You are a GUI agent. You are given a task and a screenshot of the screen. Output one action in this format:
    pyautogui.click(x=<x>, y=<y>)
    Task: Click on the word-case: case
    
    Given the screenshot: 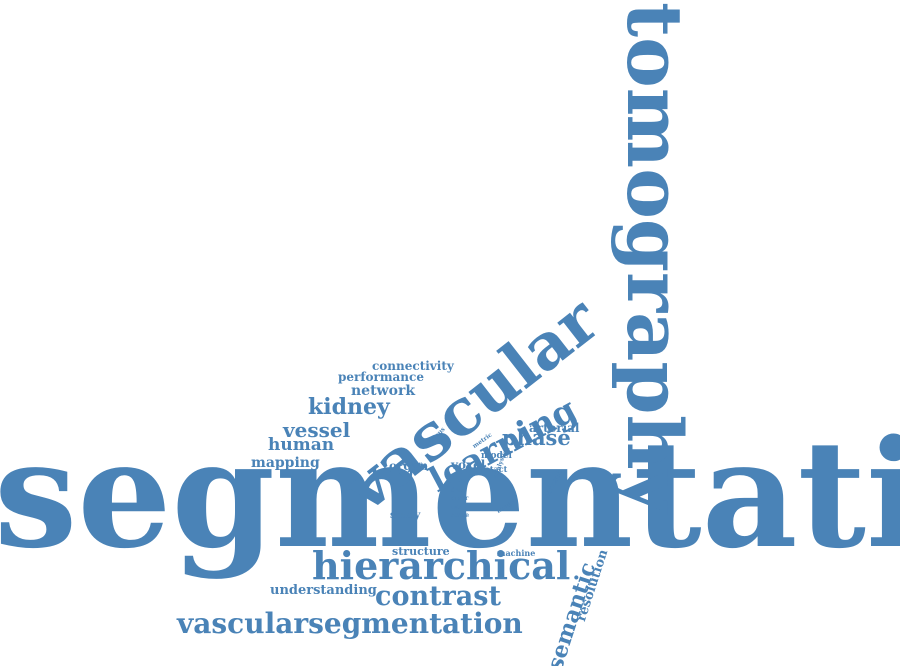 What is the action you would take?
    pyautogui.click(x=458, y=507)
    